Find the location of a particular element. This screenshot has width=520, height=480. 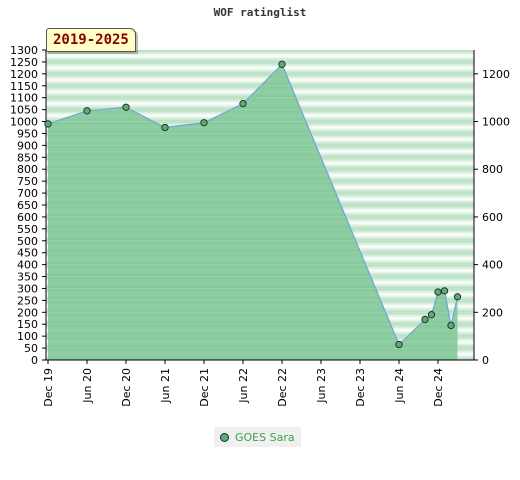

x-tick-label: Jun 24 is located at coordinates (399, 386).